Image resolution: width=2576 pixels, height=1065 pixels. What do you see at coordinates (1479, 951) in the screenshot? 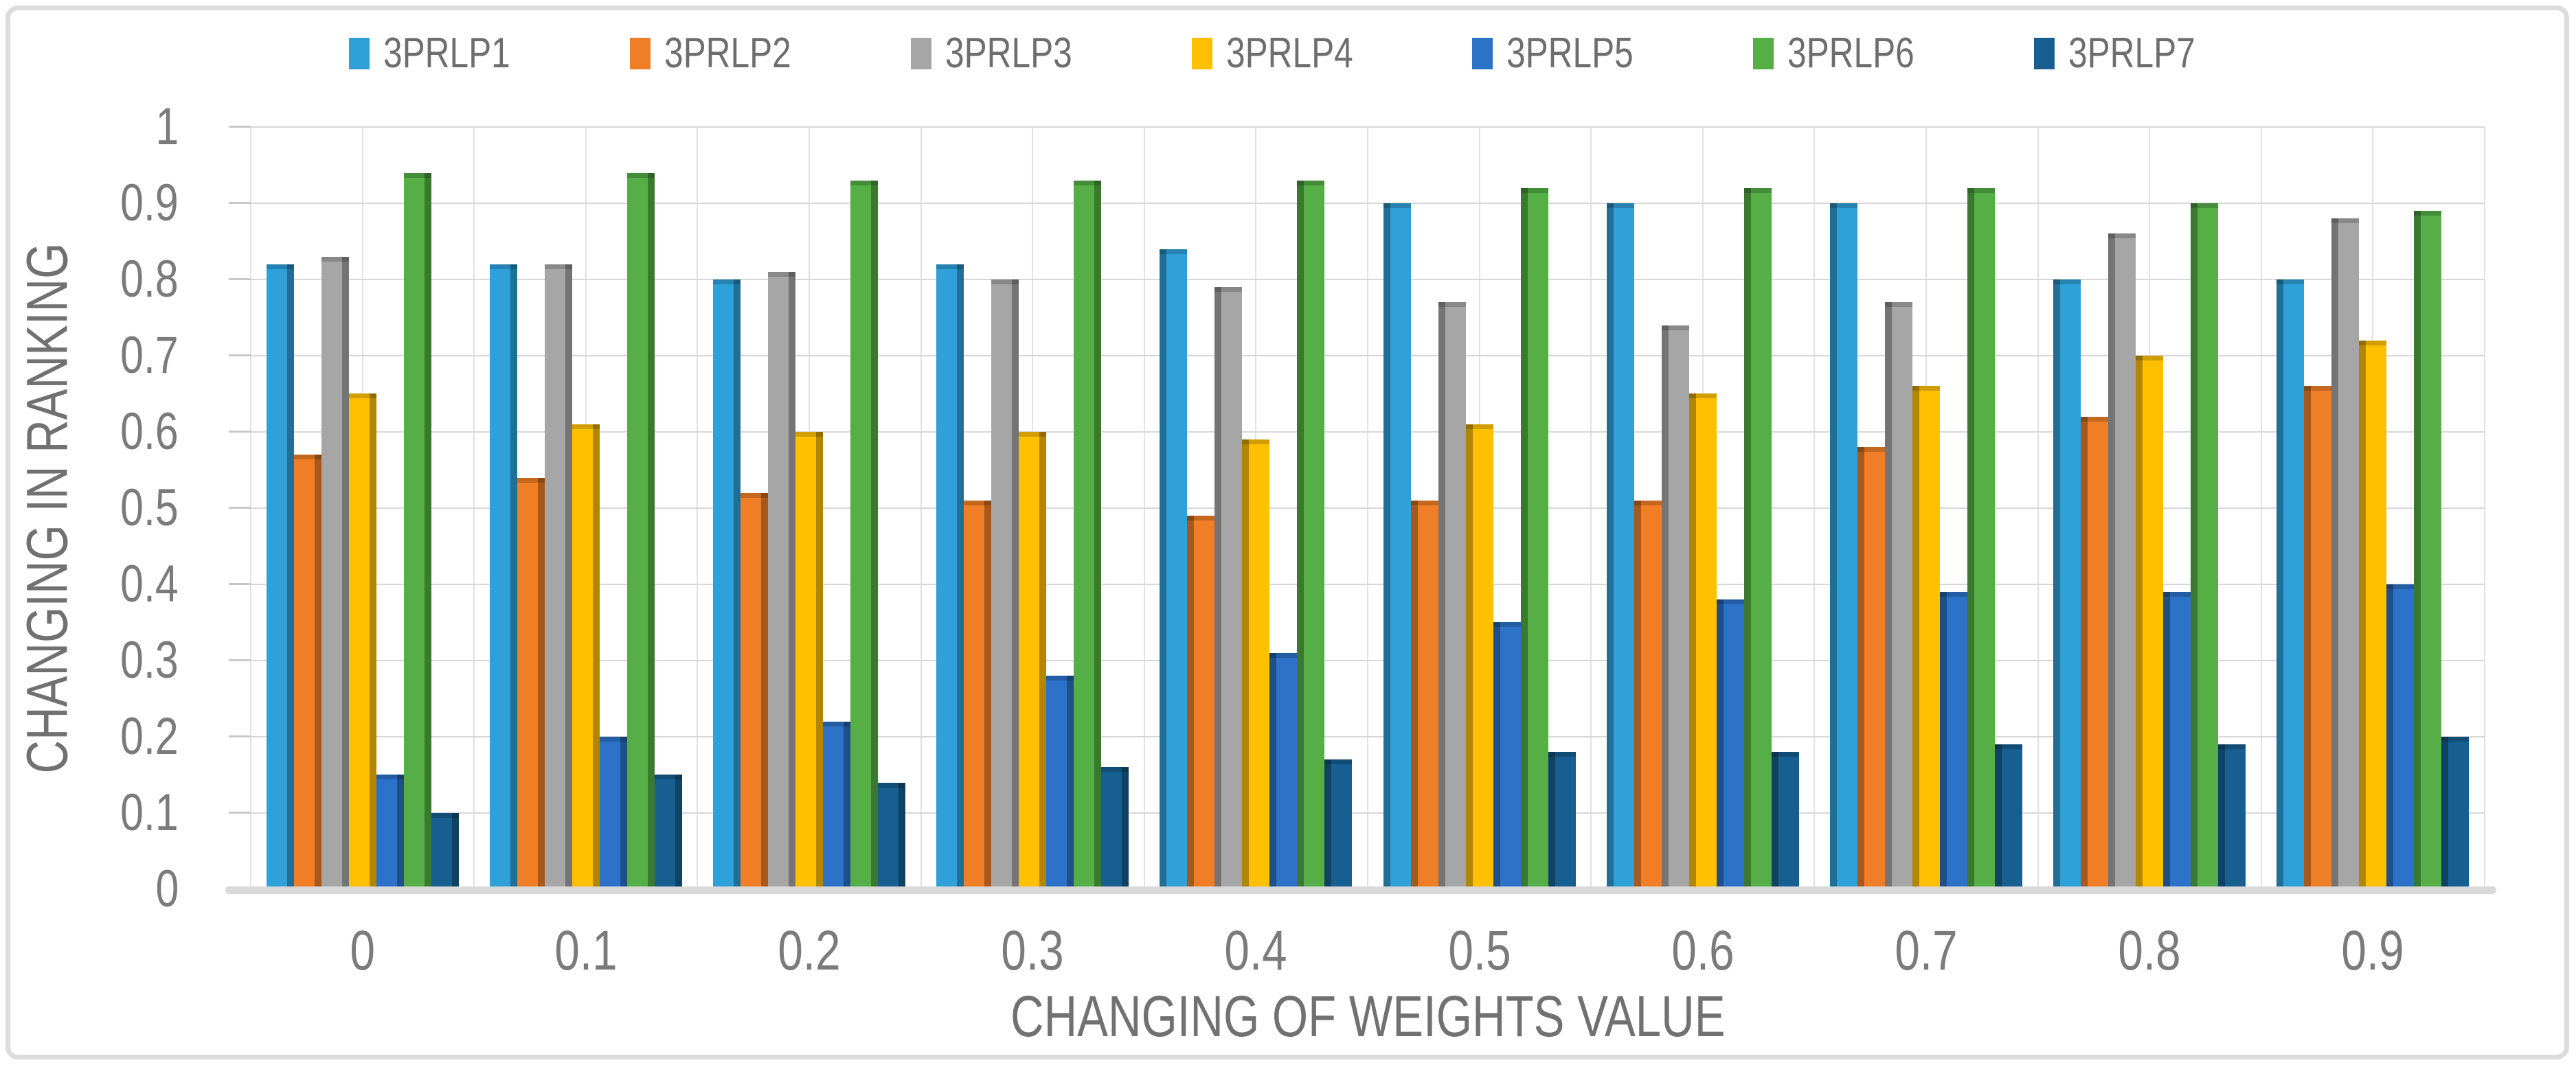
I see `x-axis-category-label: 0.5` at bounding box center [1479, 951].